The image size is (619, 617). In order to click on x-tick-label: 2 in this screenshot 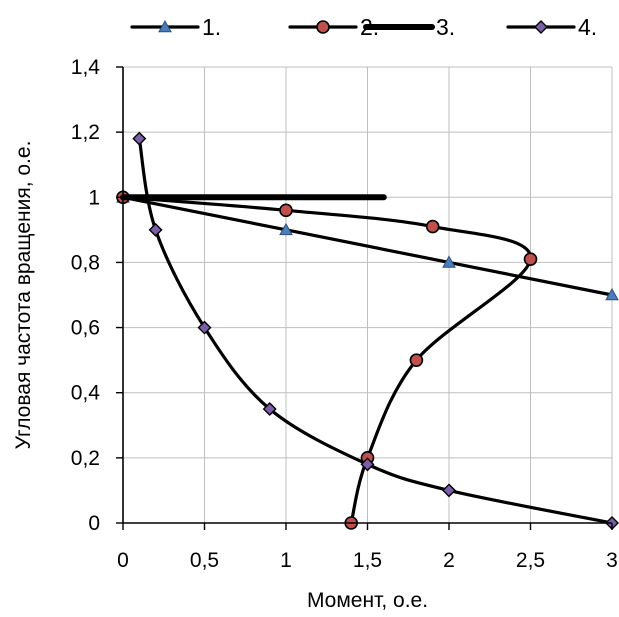, I will do `click(449, 560)`.